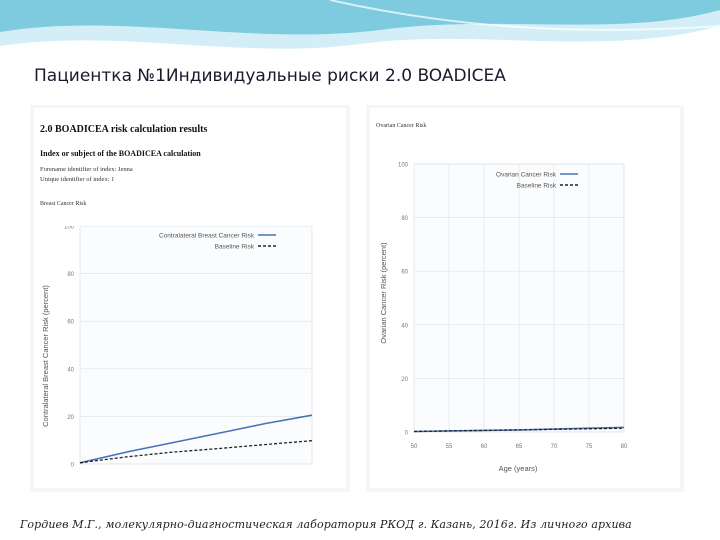 Image resolution: width=720 pixels, height=540 pixels. What do you see at coordinates (86, 169) in the screenshot?
I see `report-name-line: Forename identifier of index: Jenna` at bounding box center [86, 169].